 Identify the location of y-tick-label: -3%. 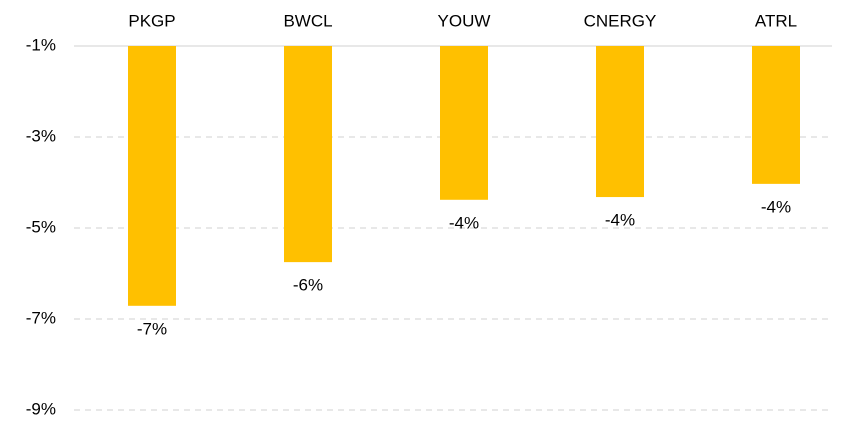
(41, 135).